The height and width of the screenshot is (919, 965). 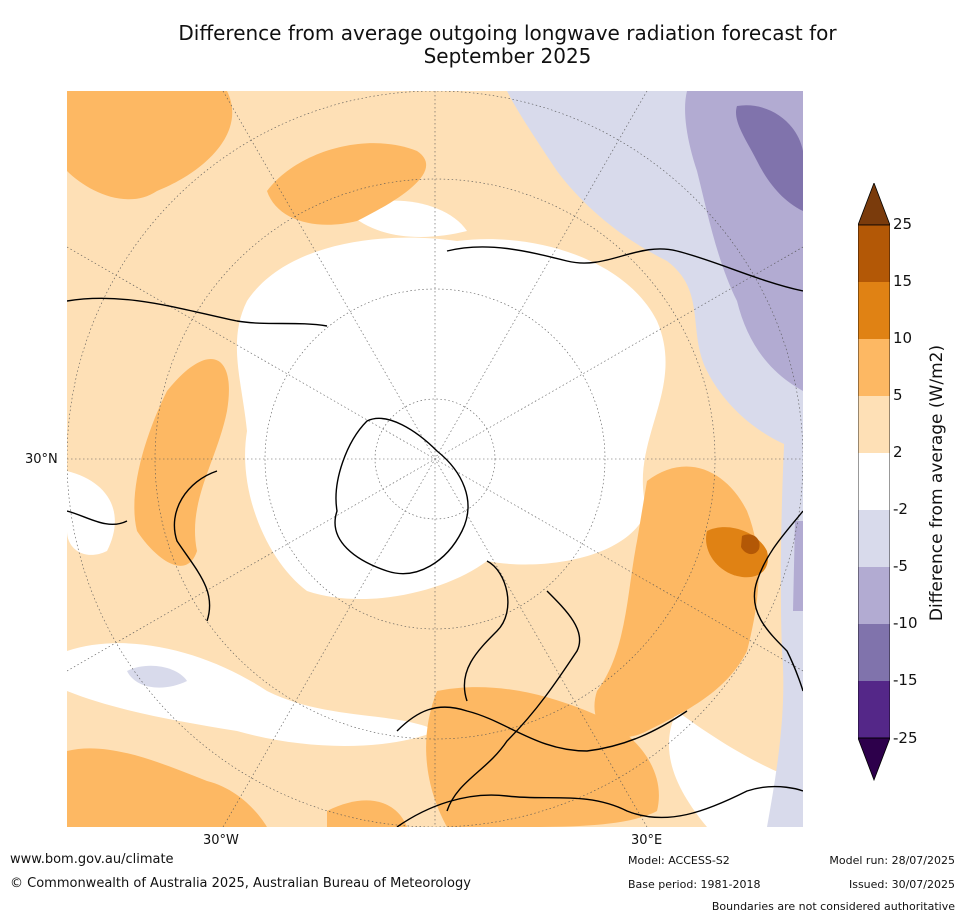 What do you see at coordinates (750, 544) in the screenshot?
I see `anomaly-15-25-region` at bounding box center [750, 544].